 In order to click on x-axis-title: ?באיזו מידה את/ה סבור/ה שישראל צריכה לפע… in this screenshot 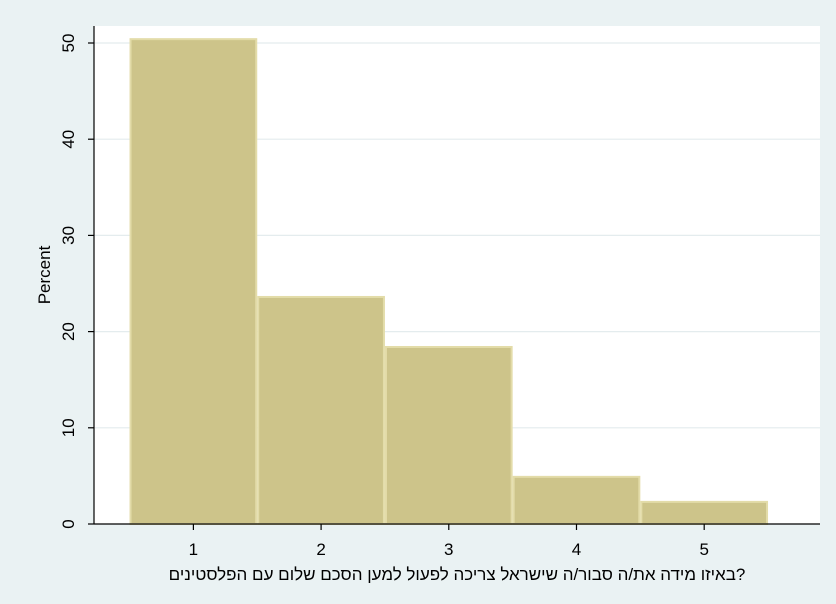, I will do `click(457, 574)`.